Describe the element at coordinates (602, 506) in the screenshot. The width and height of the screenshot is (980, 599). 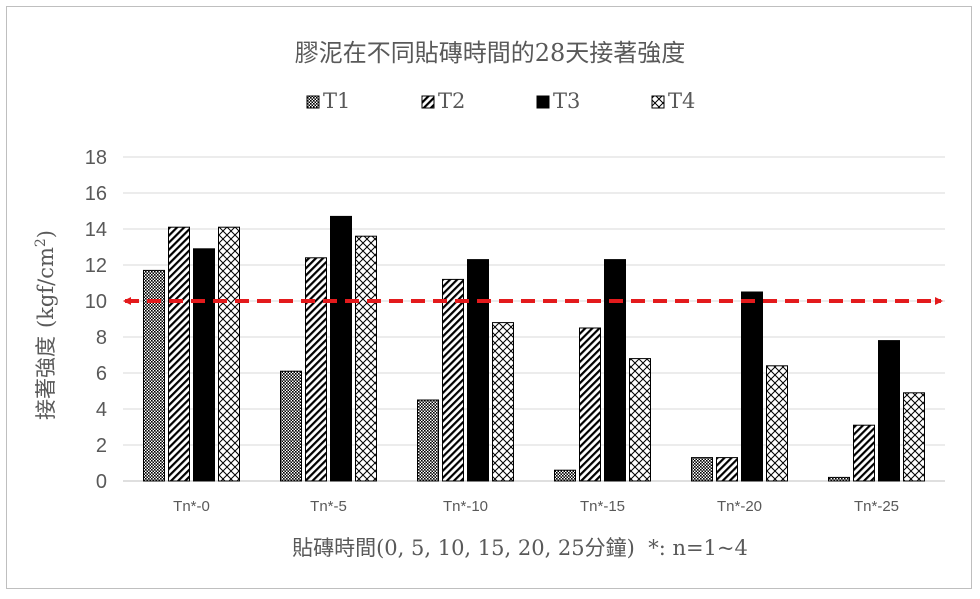
I see `x-tick-label: Tn*-15` at that location.